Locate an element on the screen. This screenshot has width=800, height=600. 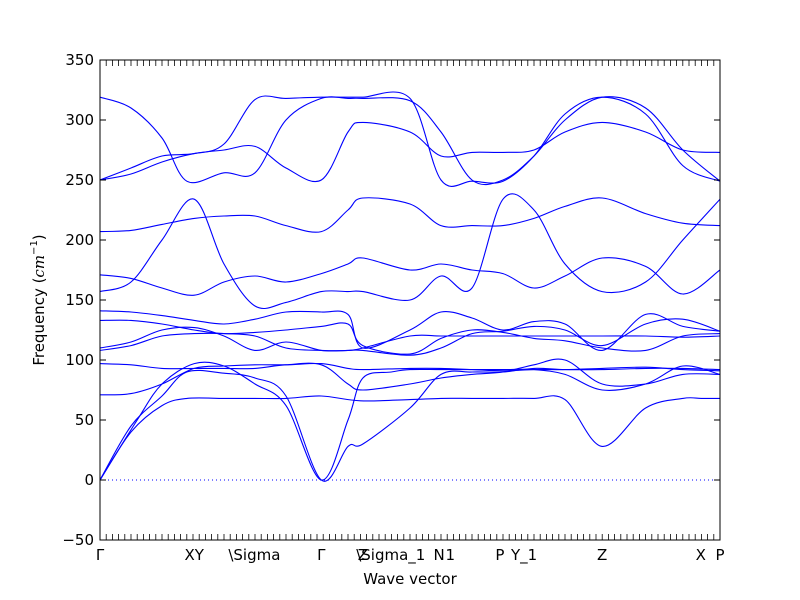
y-tick-label: 200 is located at coordinates (79, 240).